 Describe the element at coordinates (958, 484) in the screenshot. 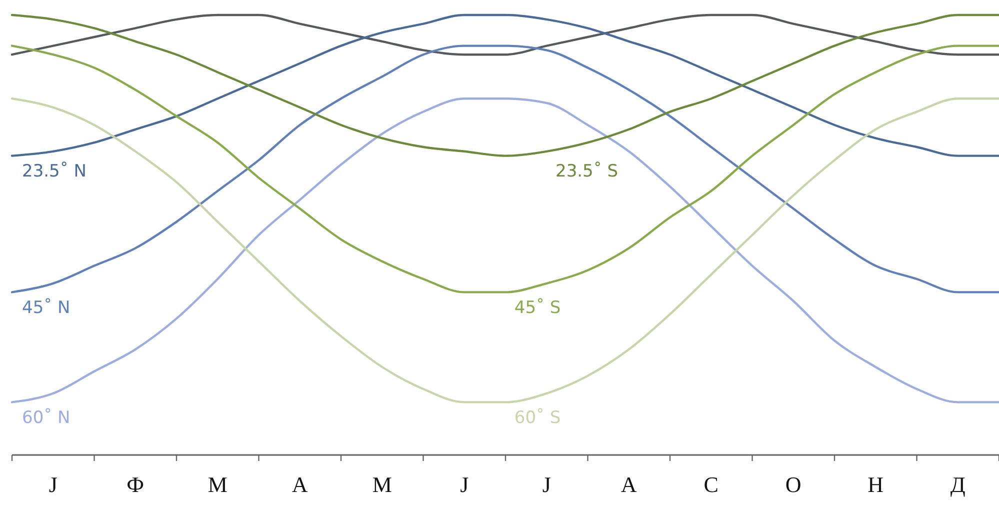

I see `x-tick-label: Д` at that location.